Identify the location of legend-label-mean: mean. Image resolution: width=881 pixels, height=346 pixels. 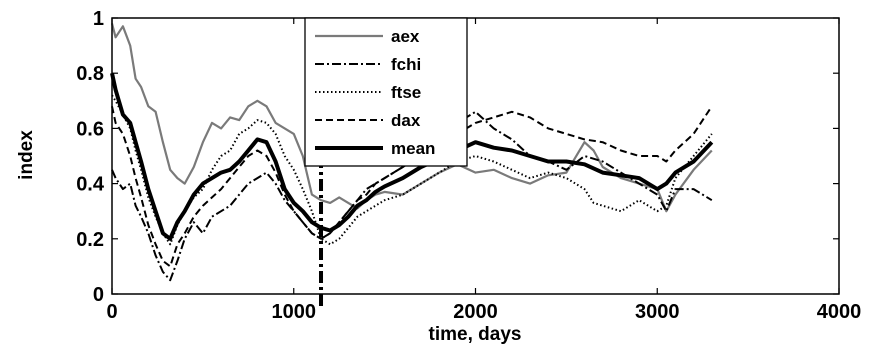
(413, 148).